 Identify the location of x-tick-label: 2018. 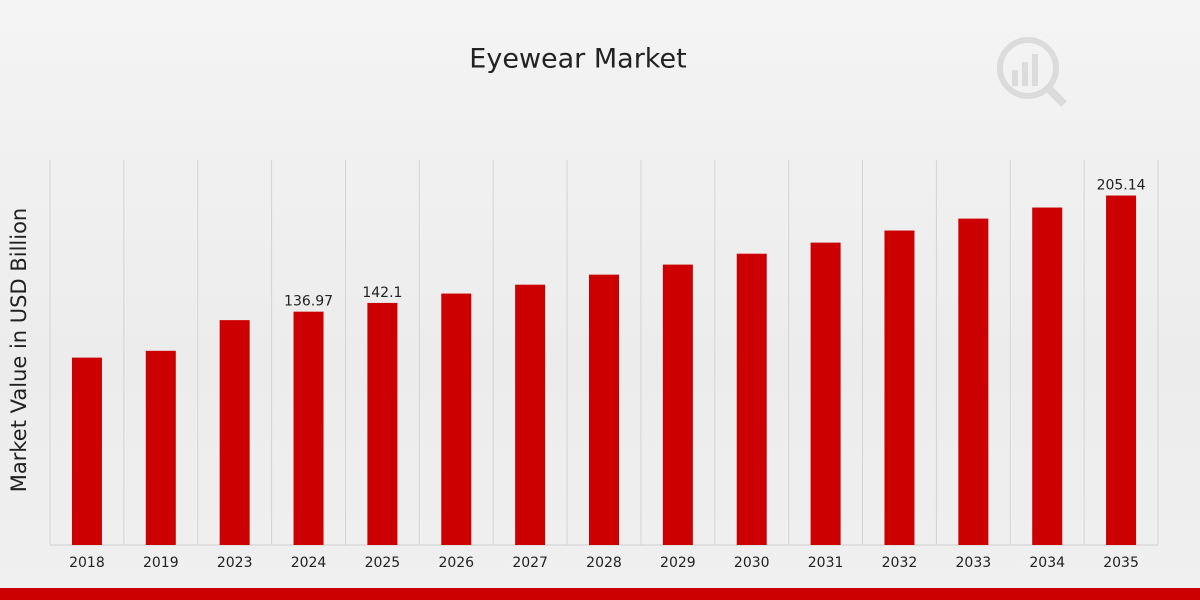
(87, 563).